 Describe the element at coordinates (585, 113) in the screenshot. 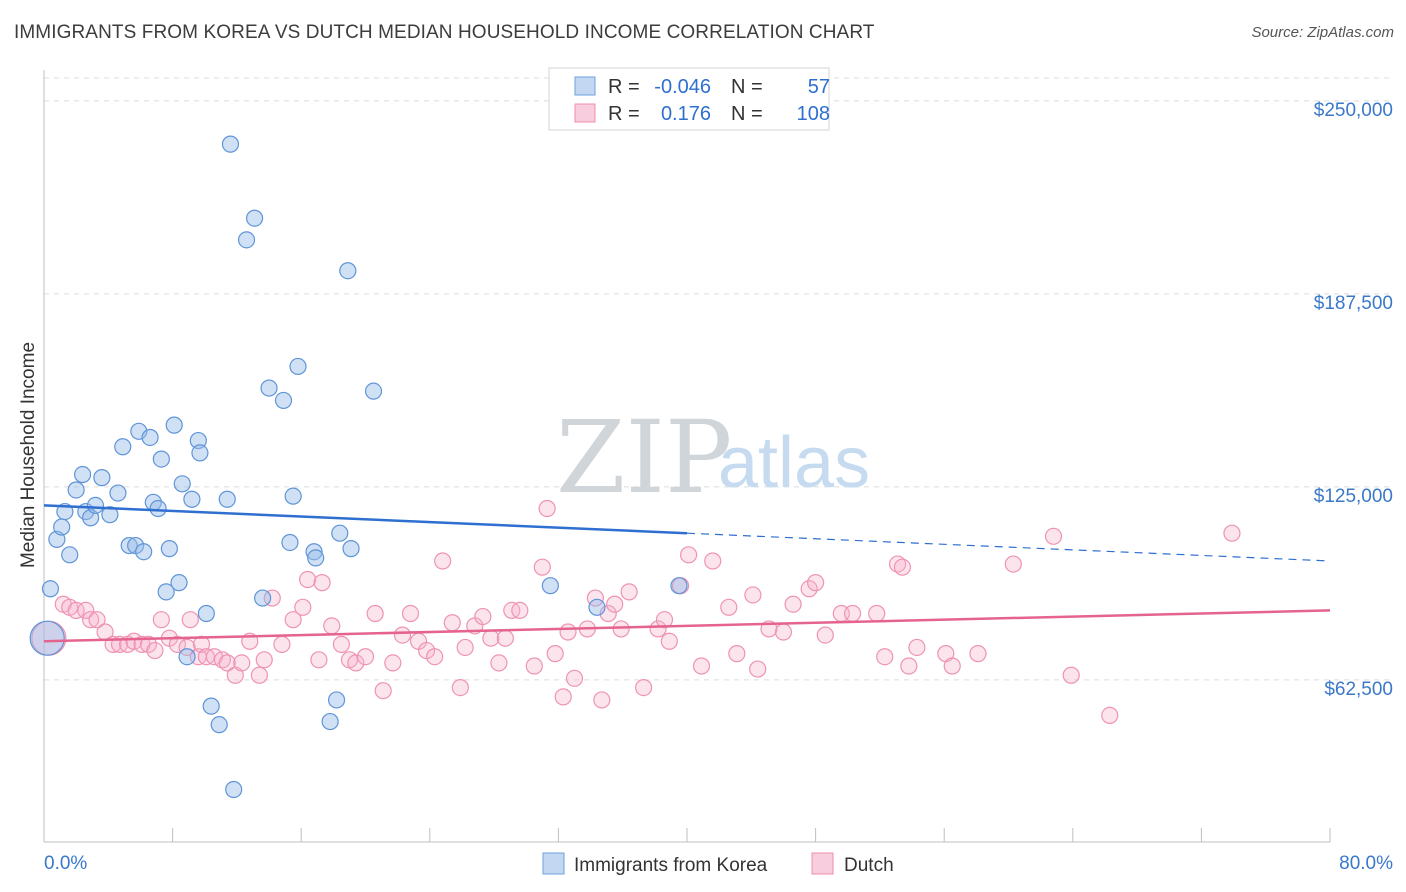

I see `legend-swatch-dutch` at that location.